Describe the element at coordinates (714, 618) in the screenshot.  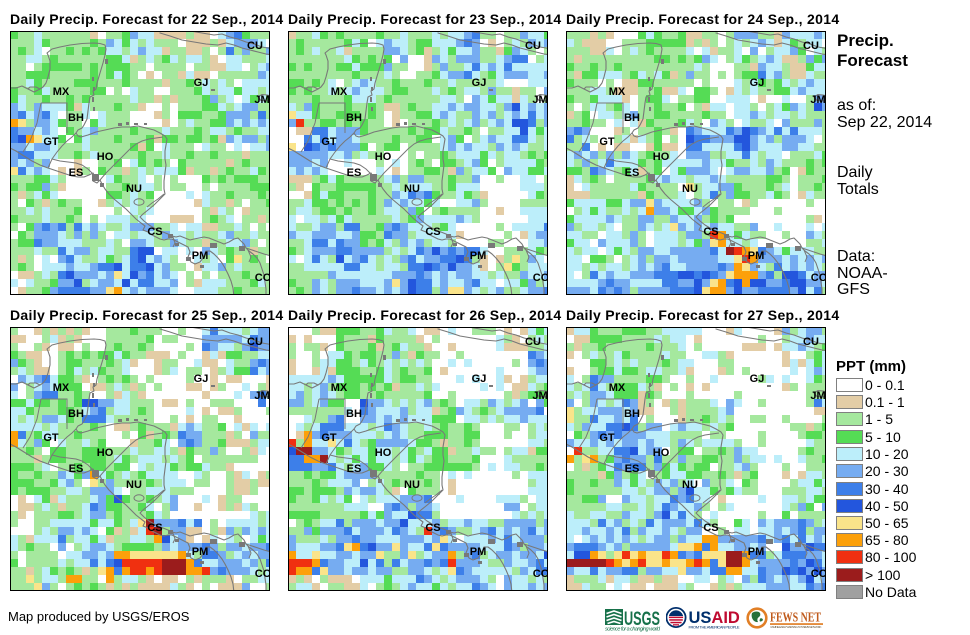
I see `svg-text: USAID` at that location.